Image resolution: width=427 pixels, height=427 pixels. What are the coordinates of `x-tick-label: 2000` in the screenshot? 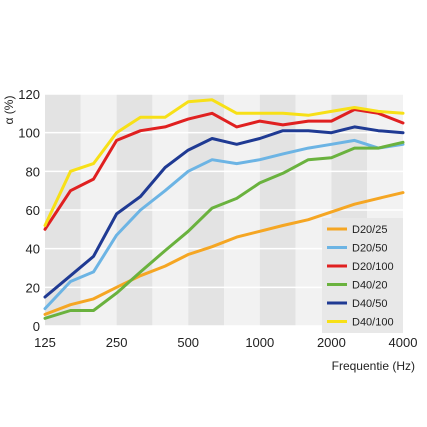 It's located at (331, 342).